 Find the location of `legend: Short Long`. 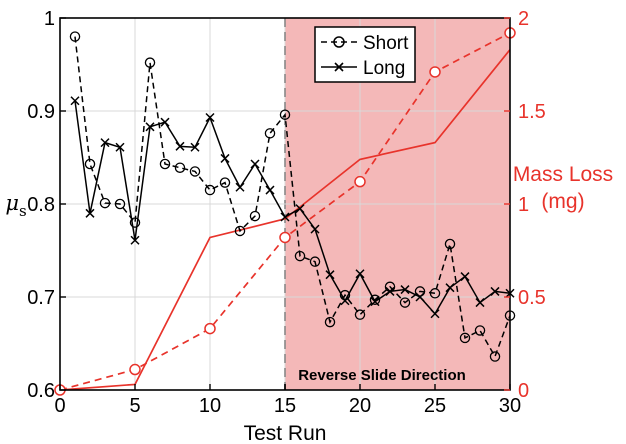

legend: Short Long is located at coordinates (365, 54).